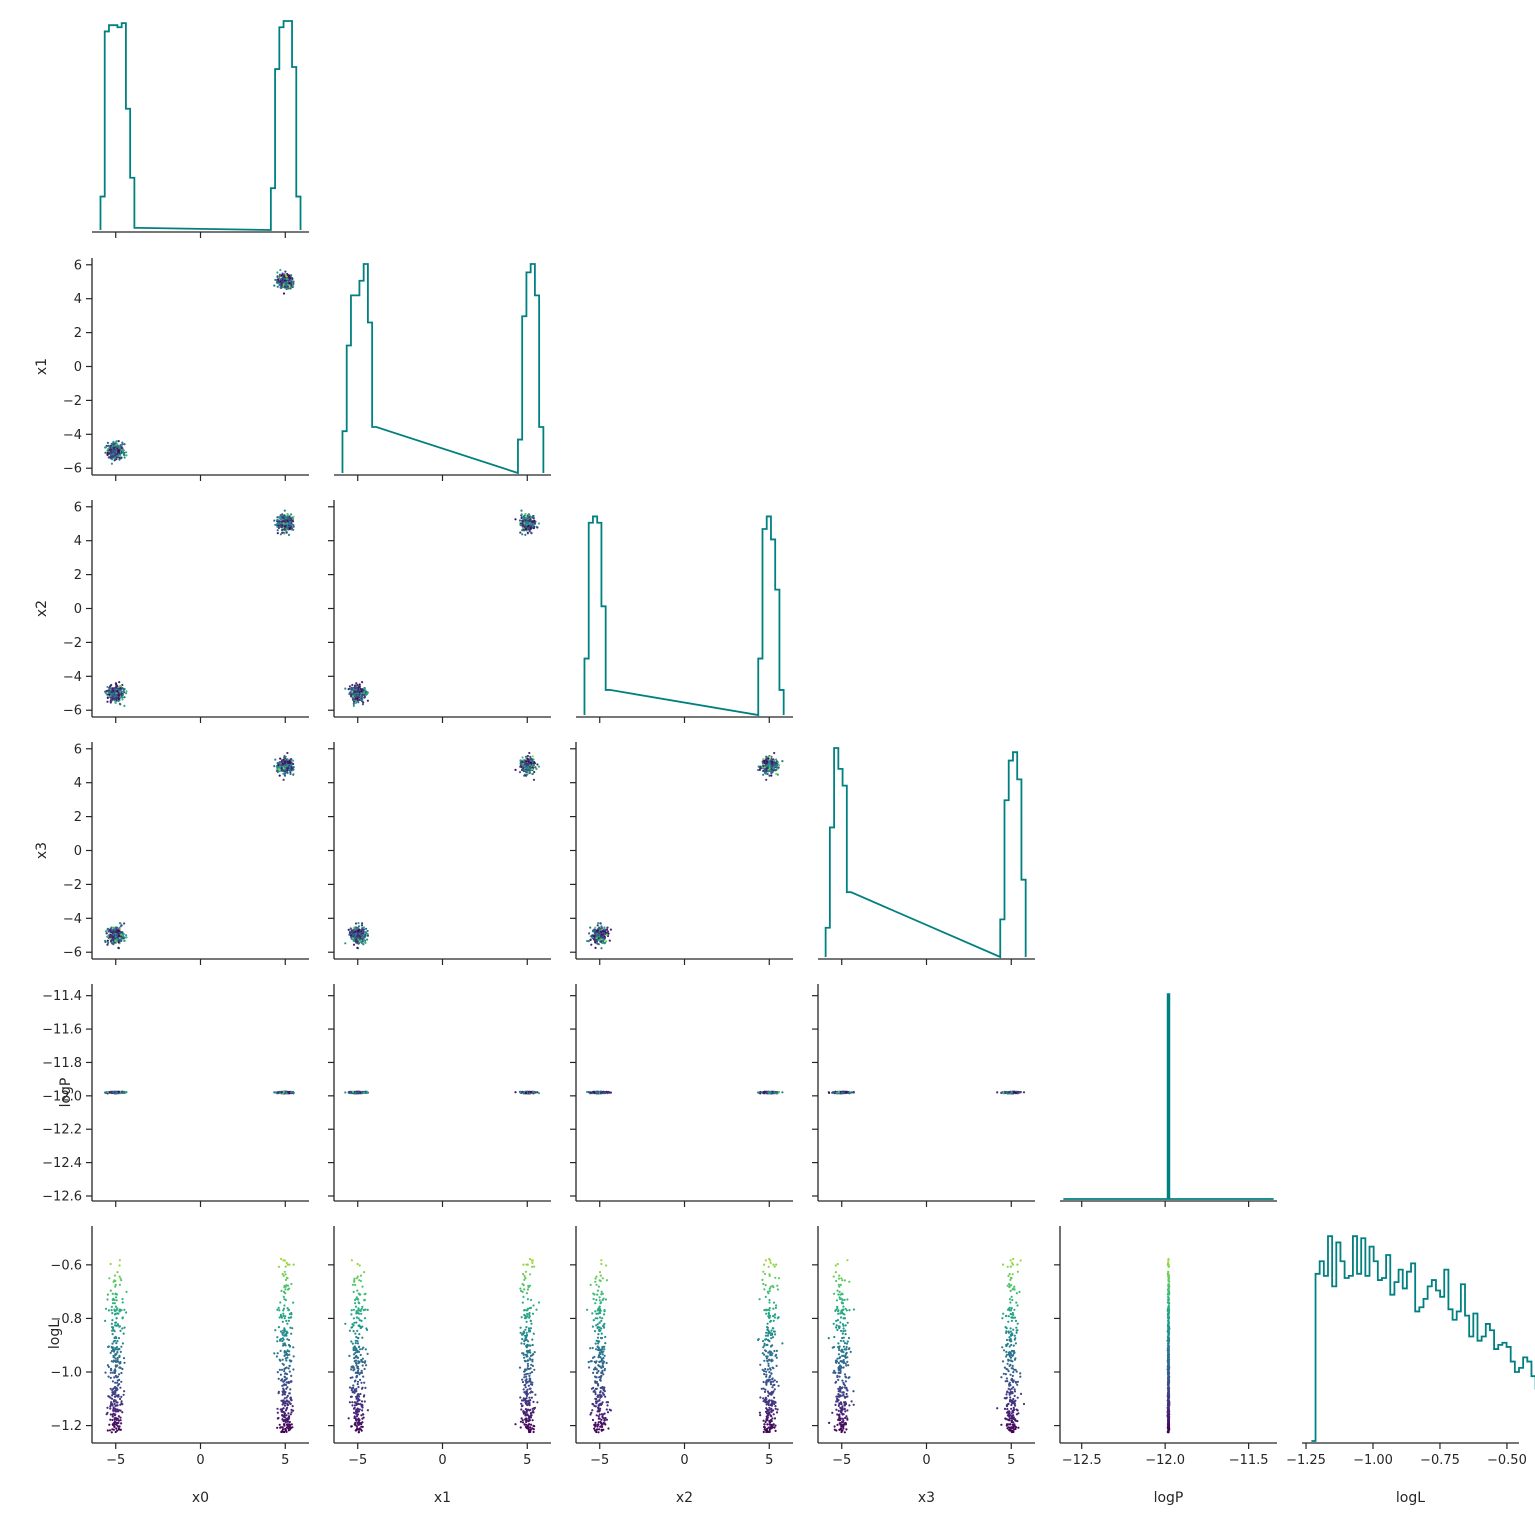 The image size is (1535, 1513). Describe the element at coordinates (62, 1196) in the screenshot. I see `y-tick-label: −12.6` at that location.